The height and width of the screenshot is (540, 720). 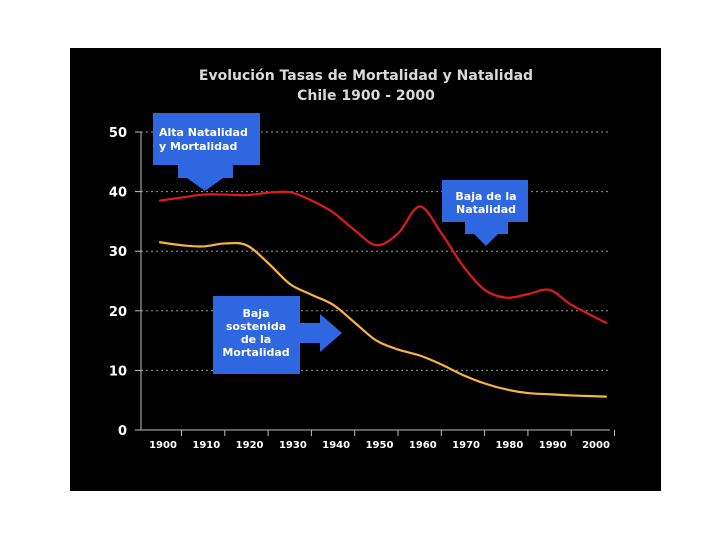 What do you see at coordinates (203, 132) in the screenshot?
I see `callout-text-line: Alta Natalidad` at bounding box center [203, 132].